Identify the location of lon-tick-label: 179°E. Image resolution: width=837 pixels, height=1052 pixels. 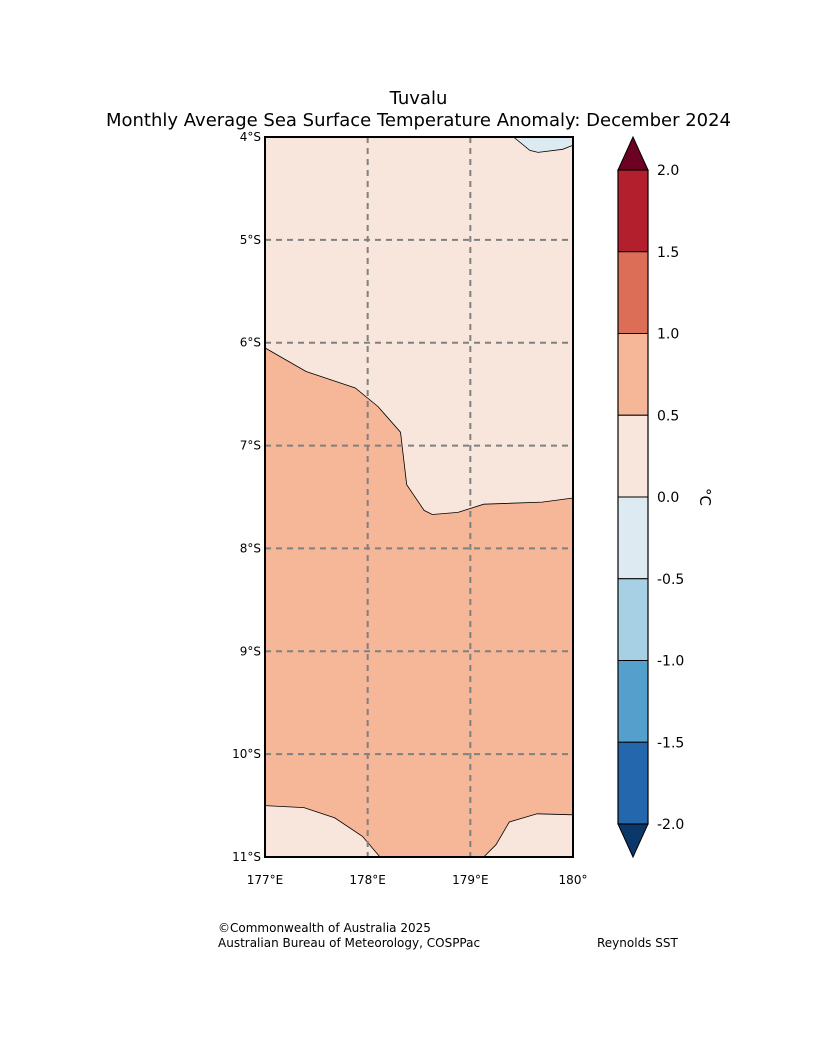
(470, 880).